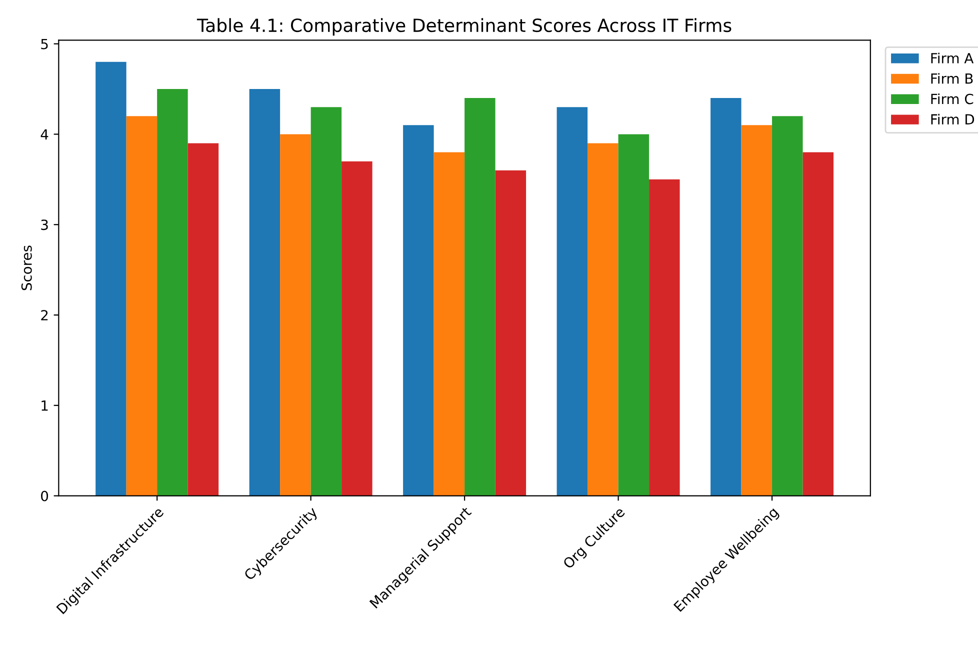 The width and height of the screenshot is (978, 670). Describe the element at coordinates (952, 98) in the screenshot. I see `legend-label: Firm C` at that location.